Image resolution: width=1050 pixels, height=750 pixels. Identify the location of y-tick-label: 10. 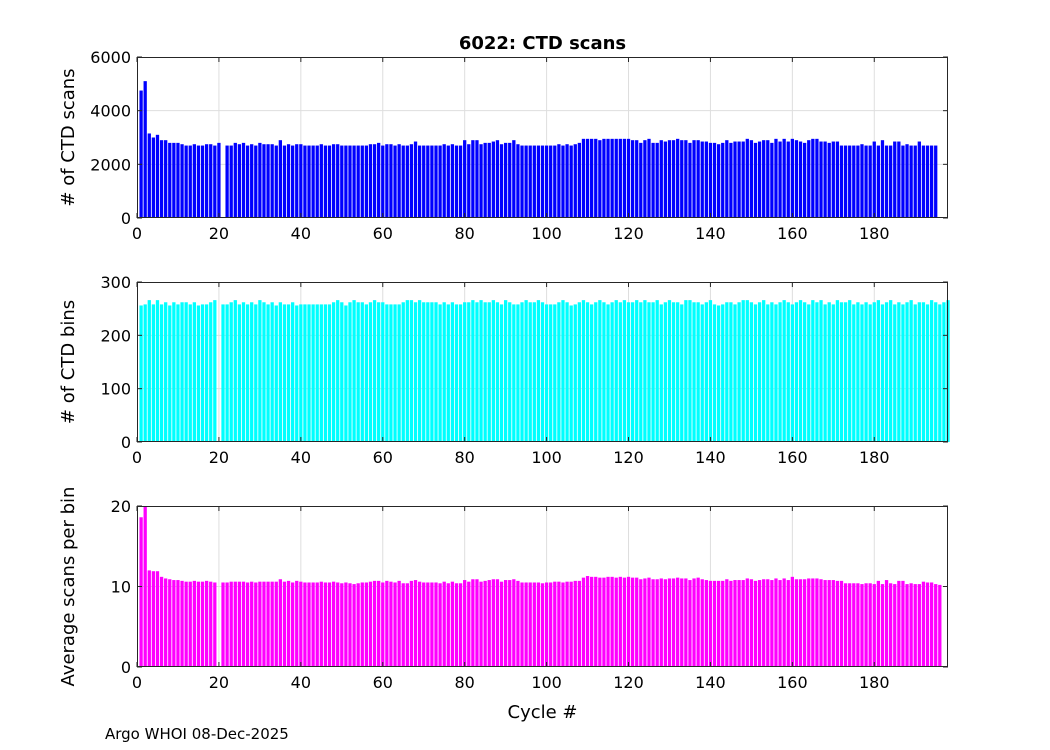
(121, 587).